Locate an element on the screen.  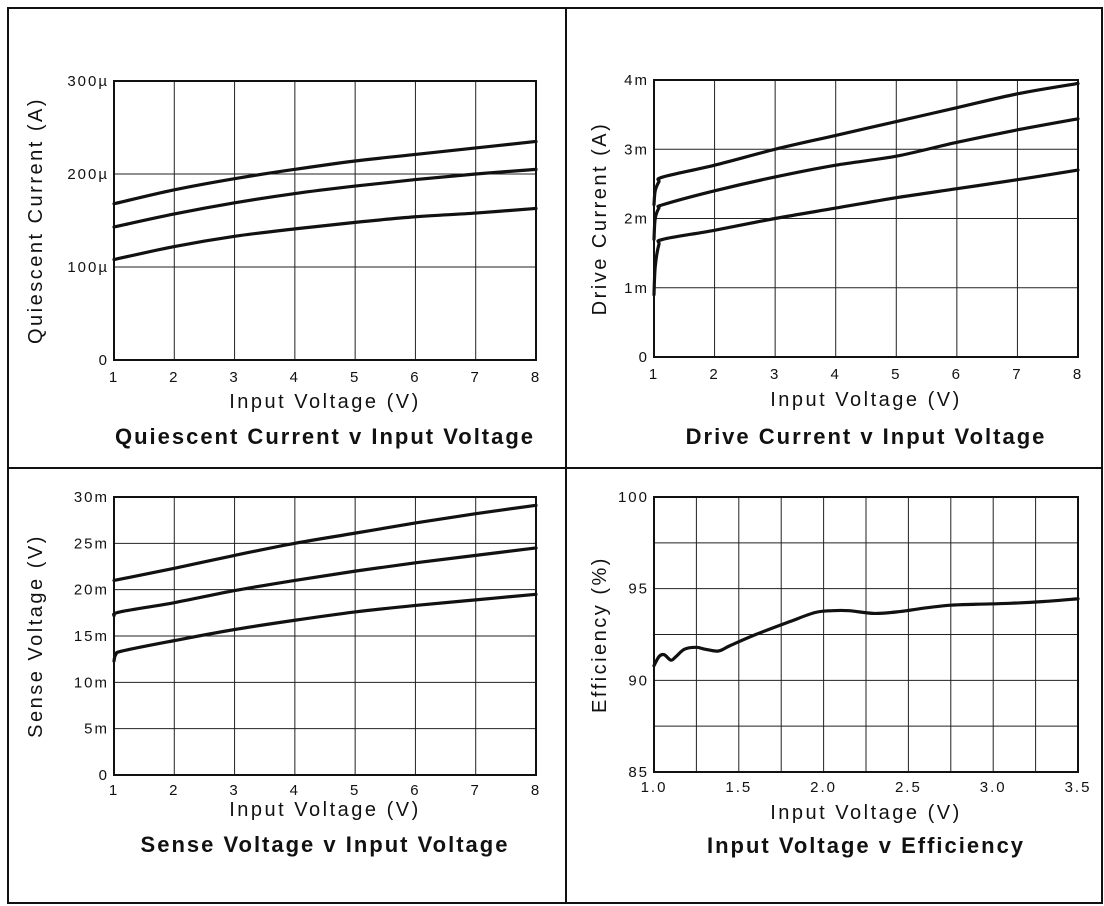
y-tick-label: 1m is located at coordinates (636, 288).